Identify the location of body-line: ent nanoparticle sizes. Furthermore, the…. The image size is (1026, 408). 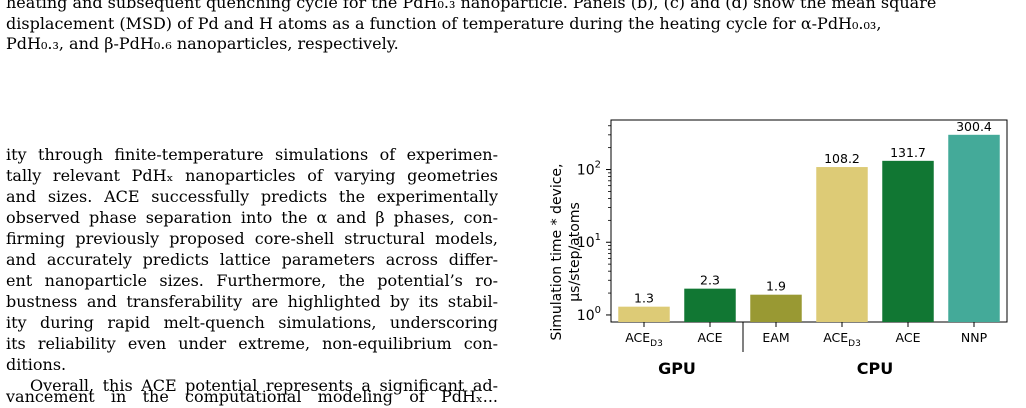
(252, 280).